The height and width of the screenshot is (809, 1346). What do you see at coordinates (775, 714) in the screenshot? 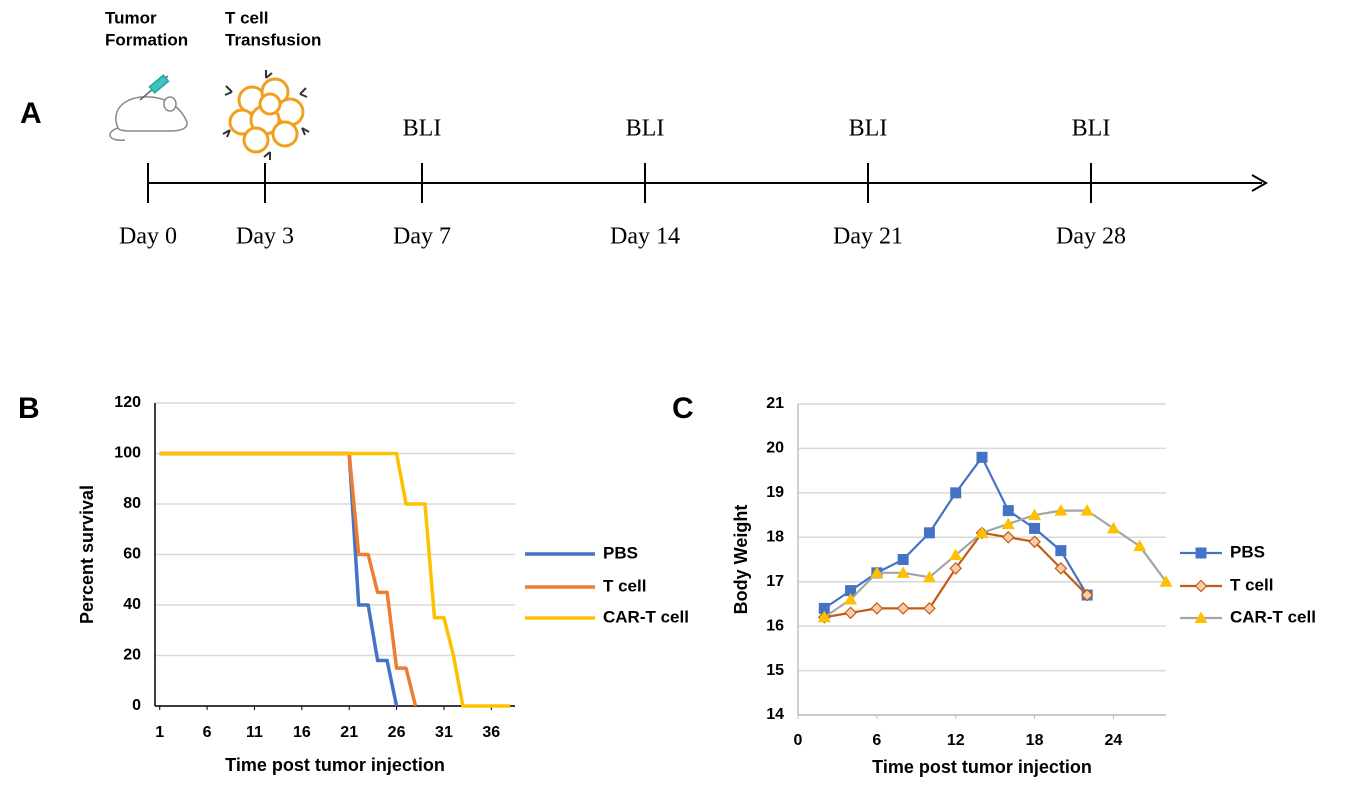
I see `y-tick-label: 14` at bounding box center [775, 714].